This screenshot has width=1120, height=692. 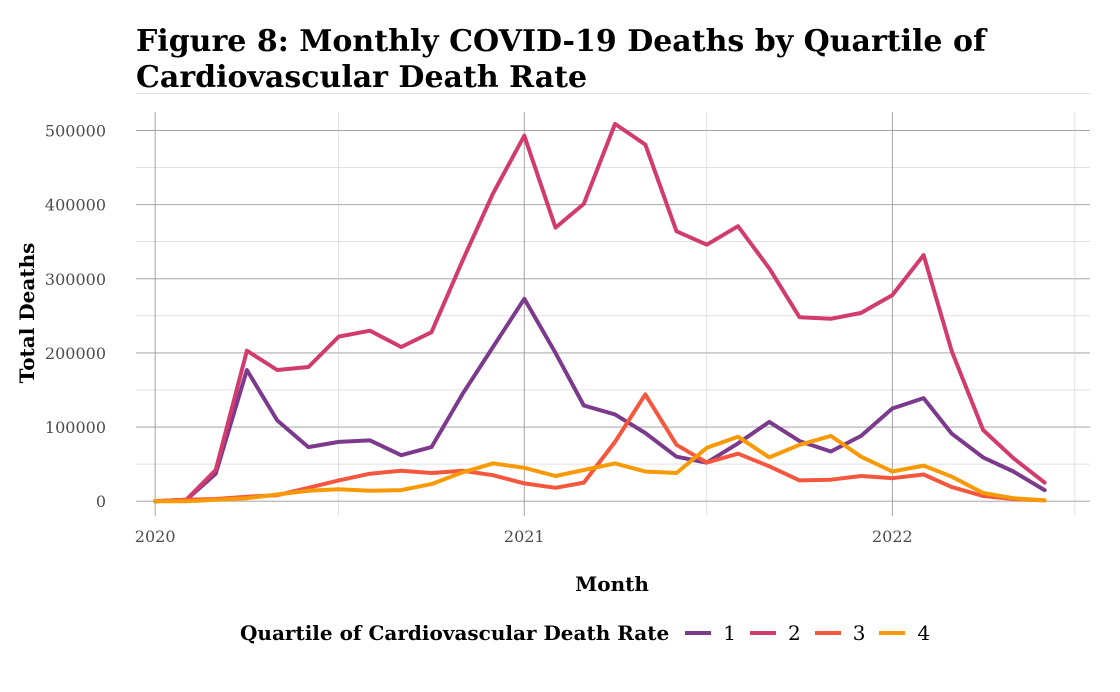 What do you see at coordinates (101, 501) in the screenshot?
I see `y-tick-label: 0` at bounding box center [101, 501].